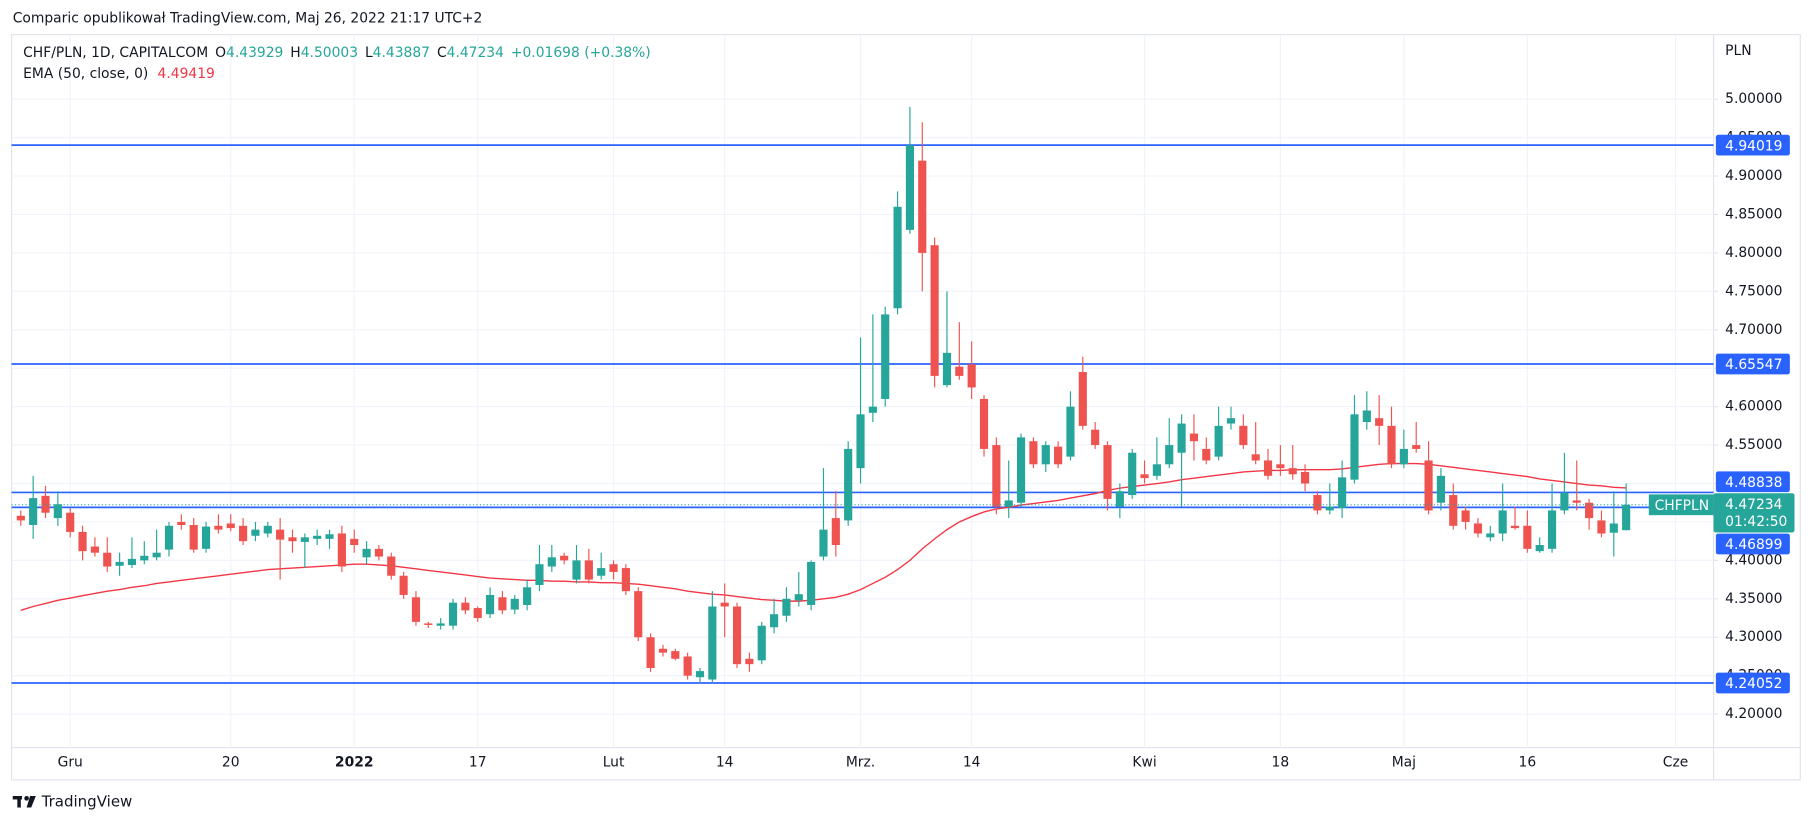  Describe the element at coordinates (1754, 513) in the screenshot. I see `last-price-badge` at that location.